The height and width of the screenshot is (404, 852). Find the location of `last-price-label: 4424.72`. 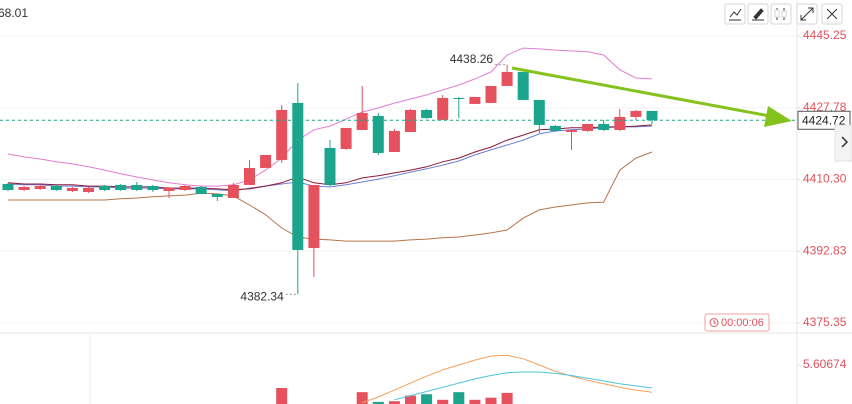

last-price-label: 4424.72 is located at coordinates (824, 120).